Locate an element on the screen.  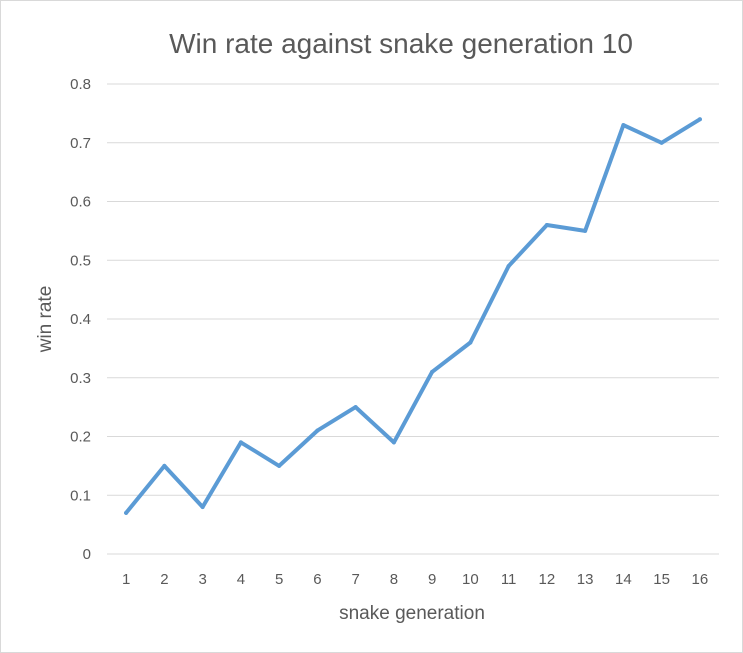
x-tick-label: 8 is located at coordinates (394, 579).